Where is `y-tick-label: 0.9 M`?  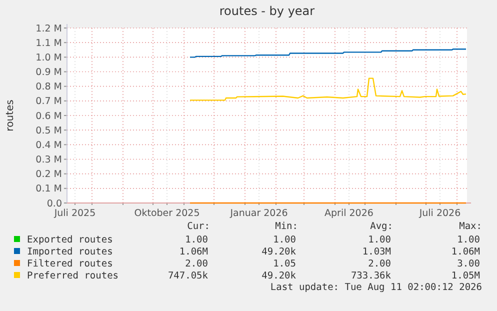 y-tick-label: 0.9 M is located at coordinates (49, 72).